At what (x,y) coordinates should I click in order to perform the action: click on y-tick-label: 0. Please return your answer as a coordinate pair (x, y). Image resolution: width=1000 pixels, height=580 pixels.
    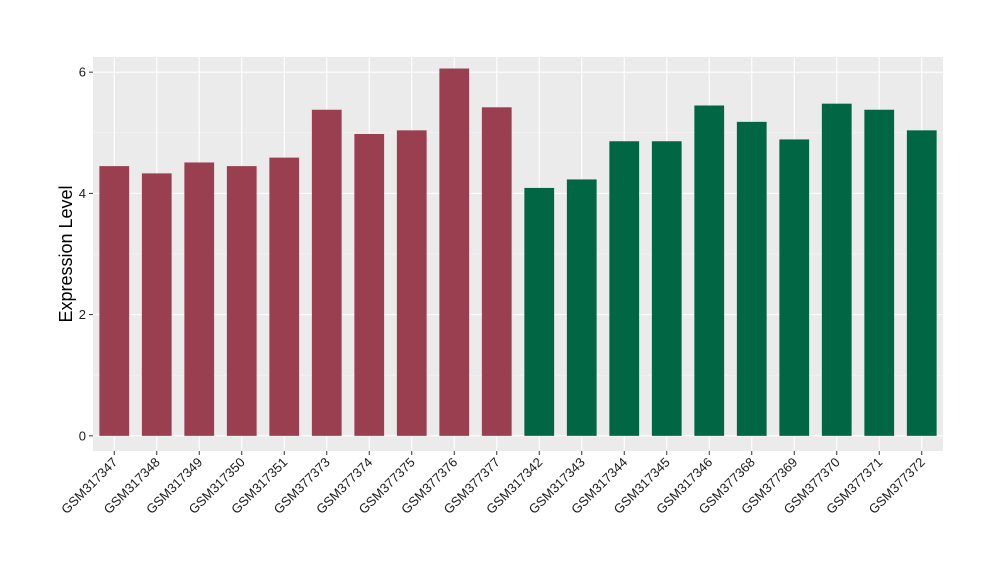
    Looking at the image, I should click on (82, 435).